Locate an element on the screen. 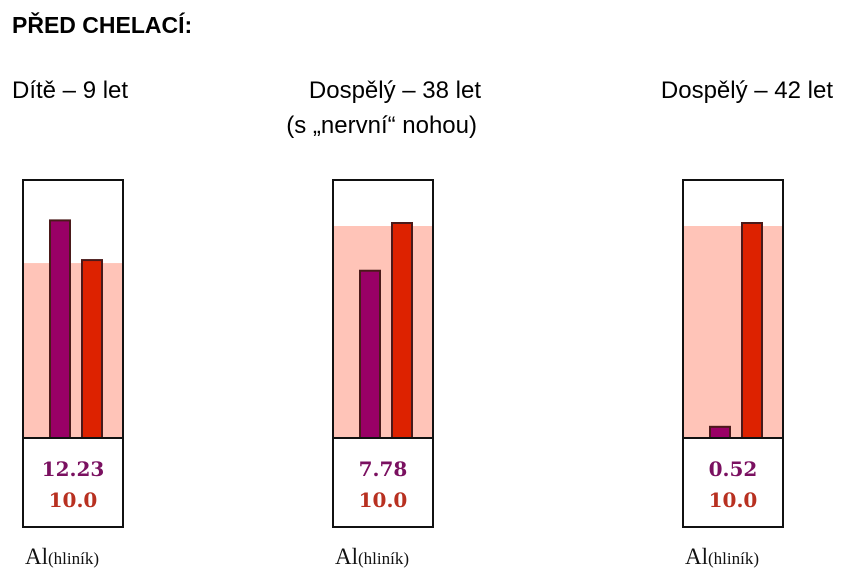 The height and width of the screenshot is (581, 843). value-label: 7.78 is located at coordinates (383, 469).